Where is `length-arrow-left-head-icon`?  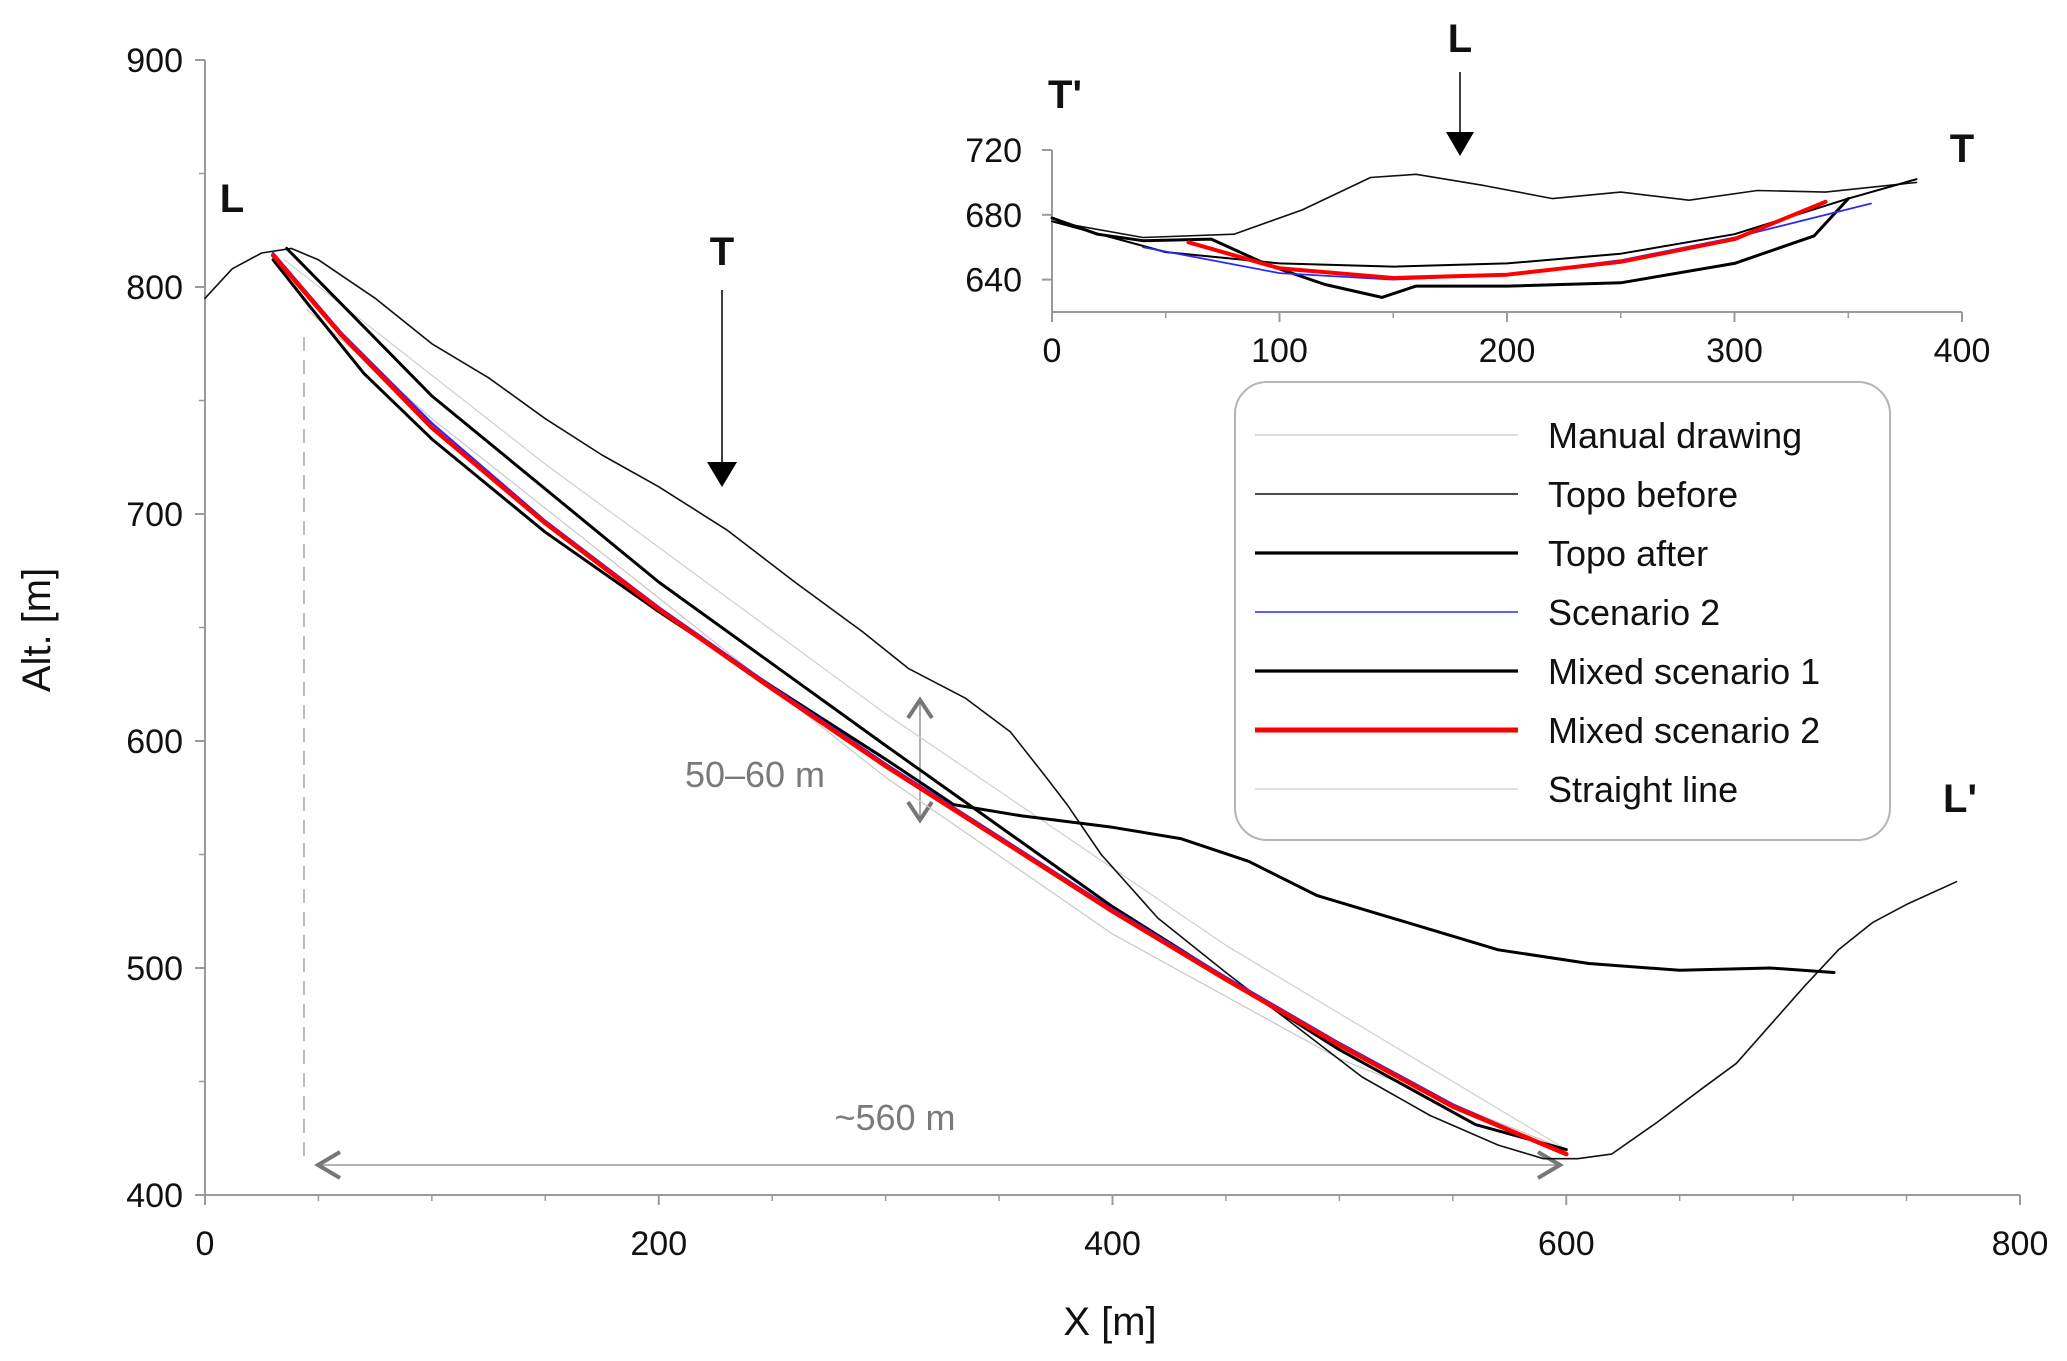 length-arrow-left-head-icon is located at coordinates (328, 1165).